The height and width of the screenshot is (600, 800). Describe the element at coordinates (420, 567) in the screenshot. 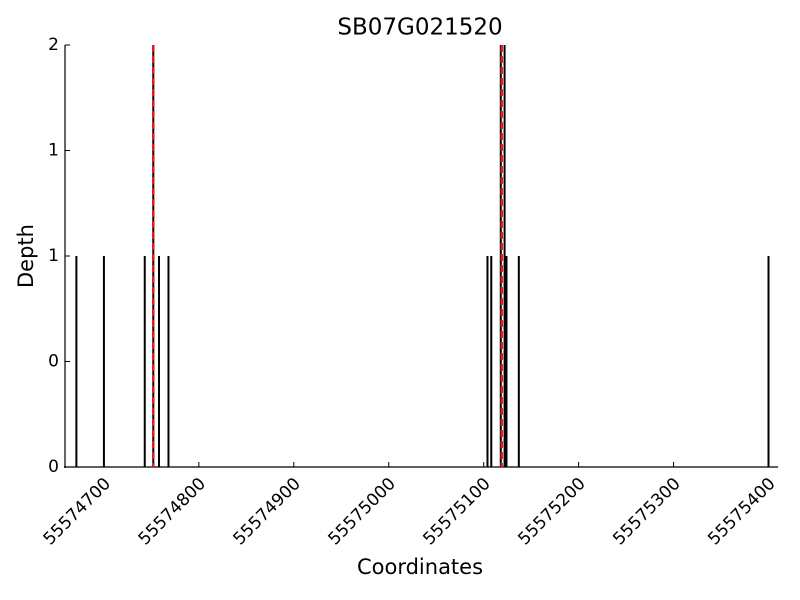

I see `x-axis-label: Coordinates` at that location.